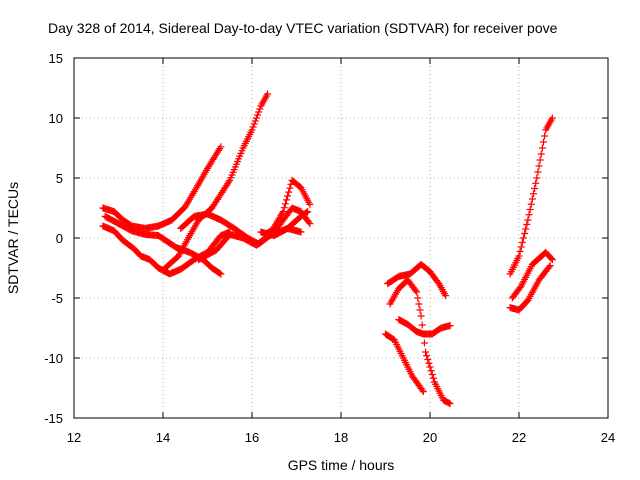  What do you see at coordinates (56, 118) in the screenshot?
I see `y-tick-label: 10` at bounding box center [56, 118].